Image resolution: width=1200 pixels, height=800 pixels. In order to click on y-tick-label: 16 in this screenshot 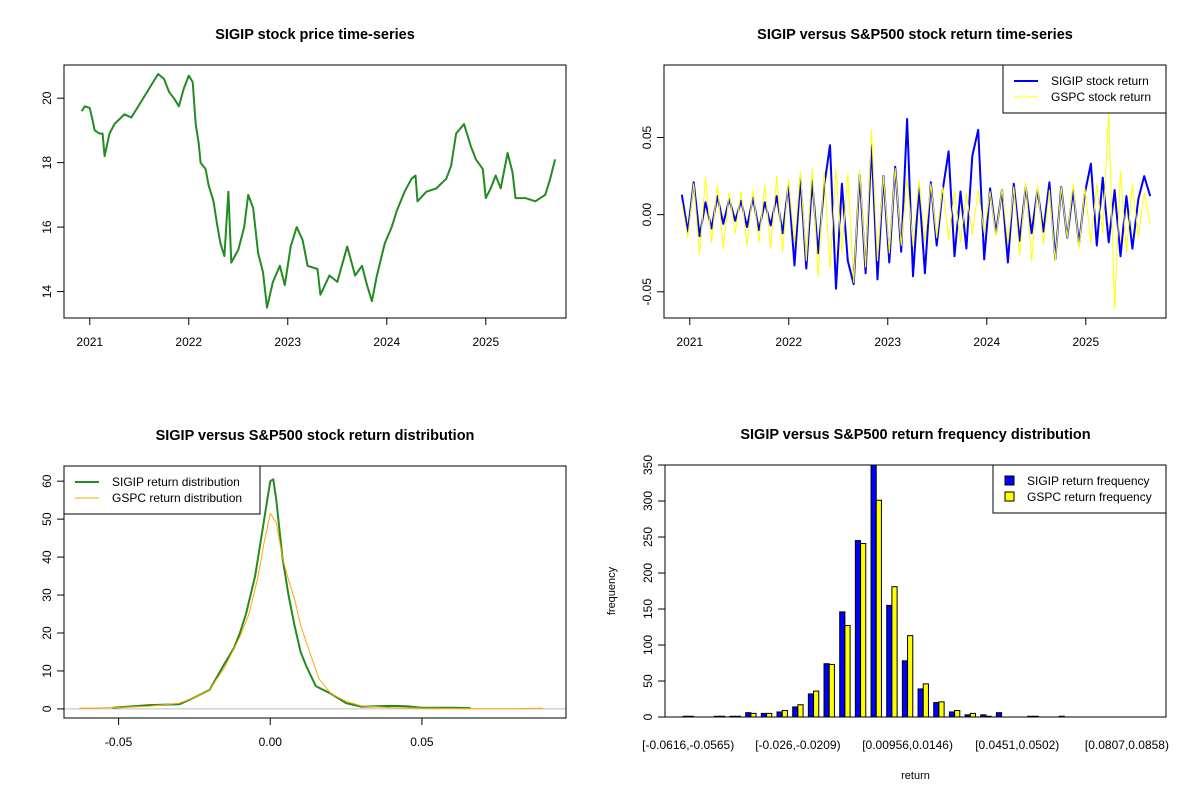, I will do `click(47, 227)`.